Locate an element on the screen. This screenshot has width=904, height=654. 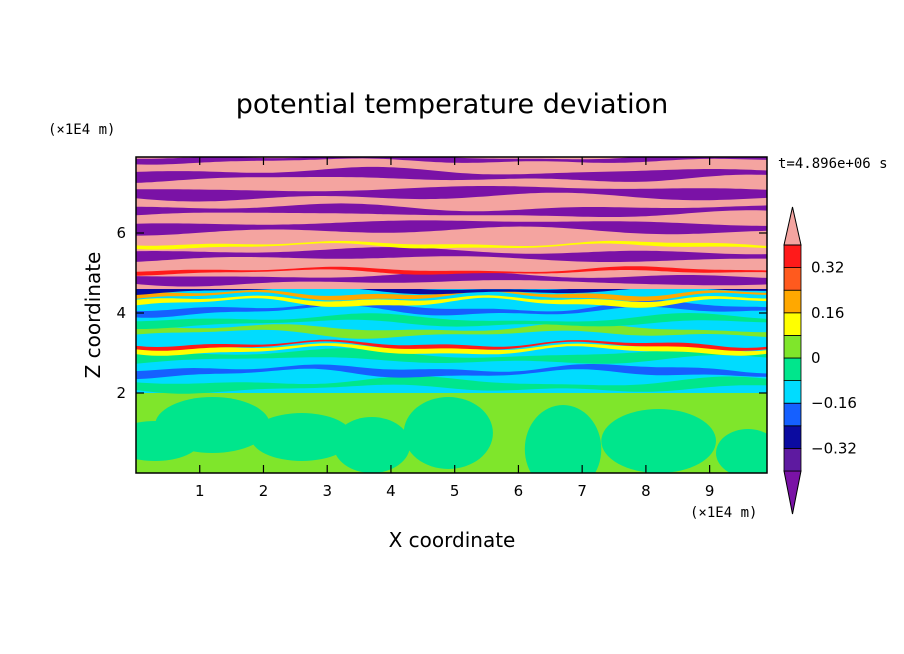
x-axis-label: X coordinate is located at coordinates (452, 540).